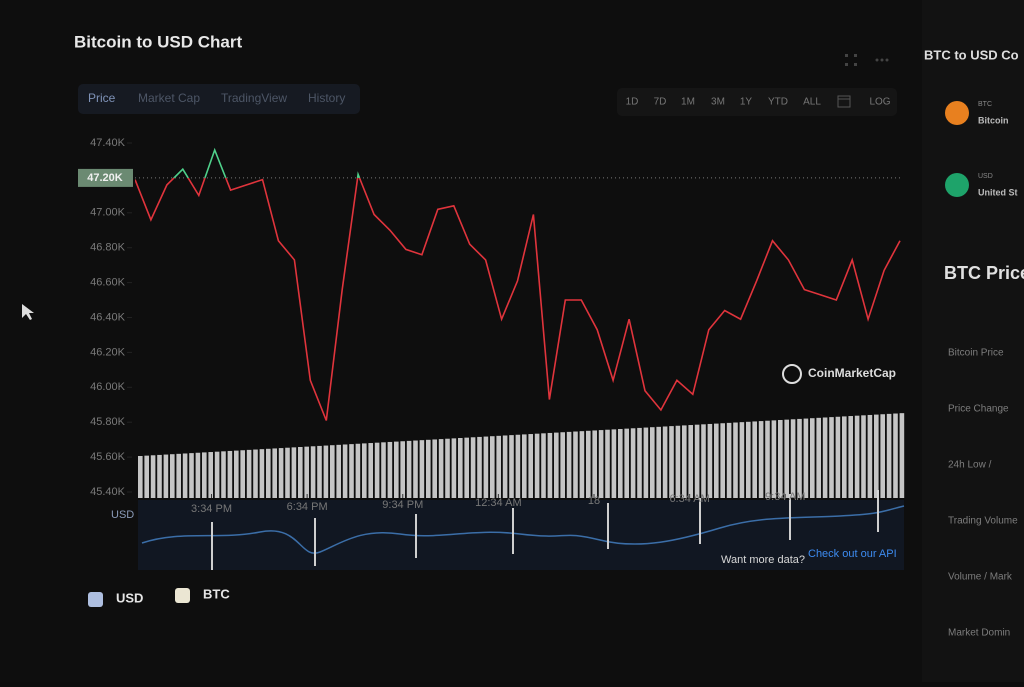  I want to click on y-tick-label: 46.60K, so click(108, 283).